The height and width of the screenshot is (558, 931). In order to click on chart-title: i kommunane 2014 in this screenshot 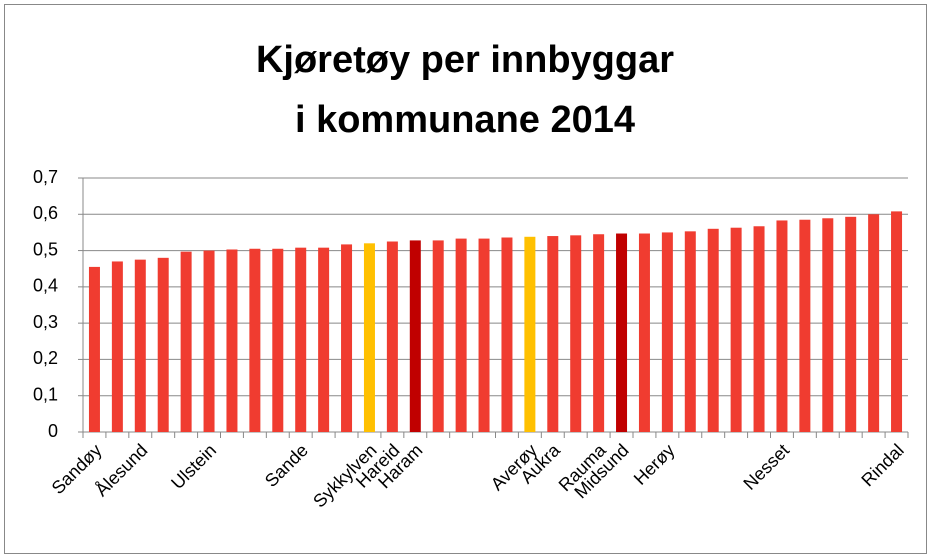, I will do `click(465, 120)`.